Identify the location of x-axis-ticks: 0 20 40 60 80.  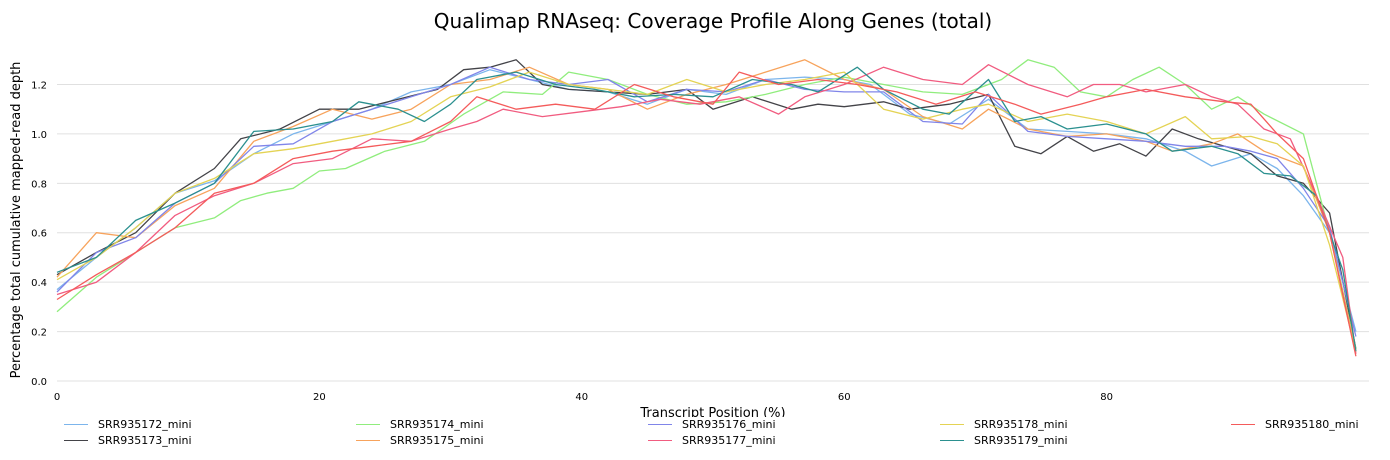
(583, 397).